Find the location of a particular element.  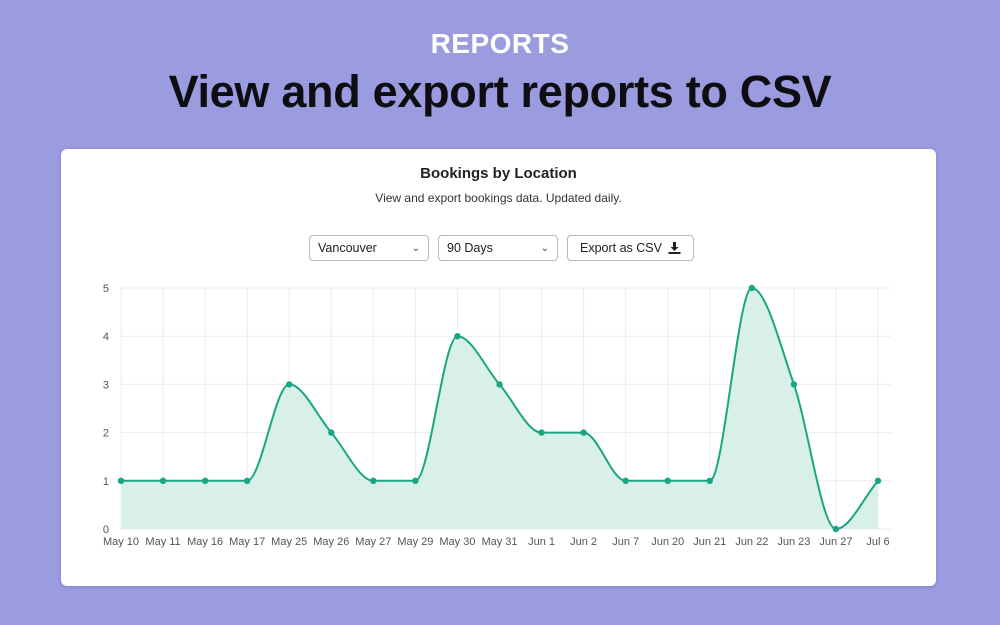

x-tick-label: Jun 27 is located at coordinates (835, 542).